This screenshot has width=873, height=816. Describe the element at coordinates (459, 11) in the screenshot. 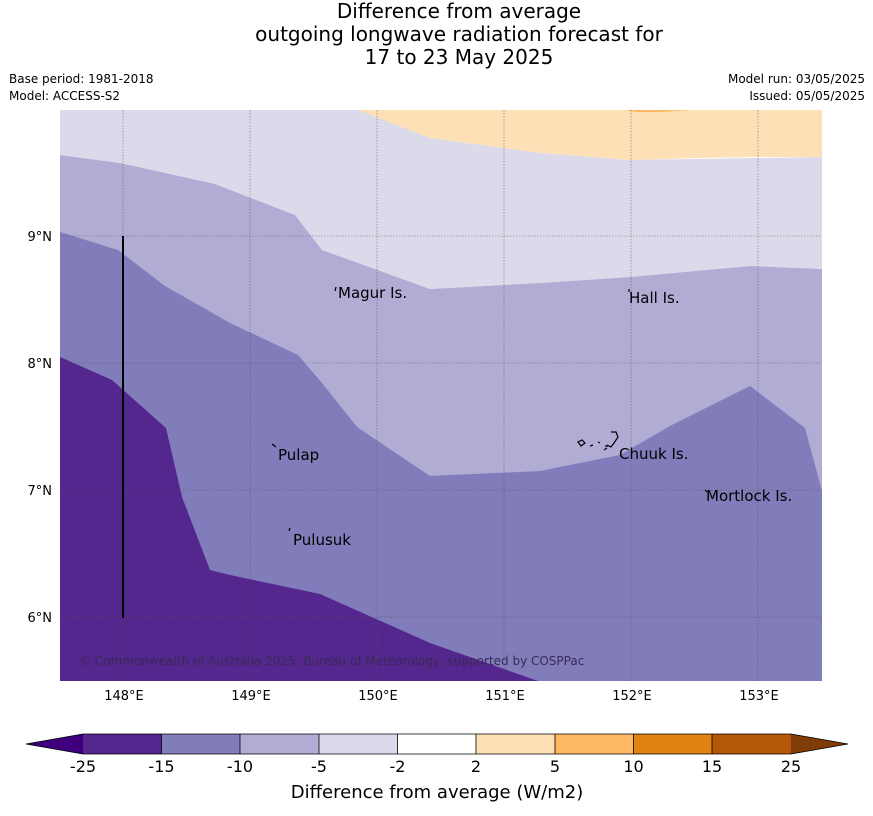

I see `title-line-1: Difference from average` at that location.